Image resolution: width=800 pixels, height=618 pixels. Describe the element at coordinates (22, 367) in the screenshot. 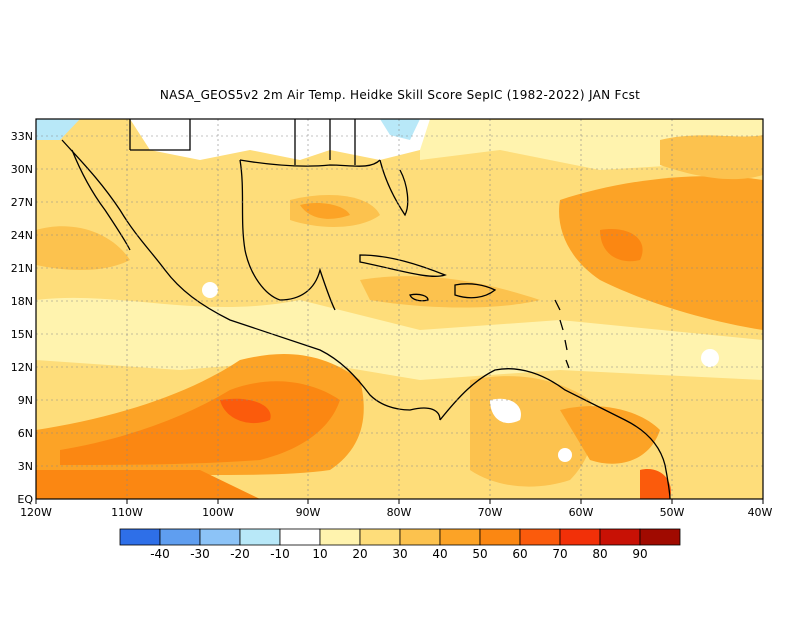

I see `lat-label: 12N` at that location.